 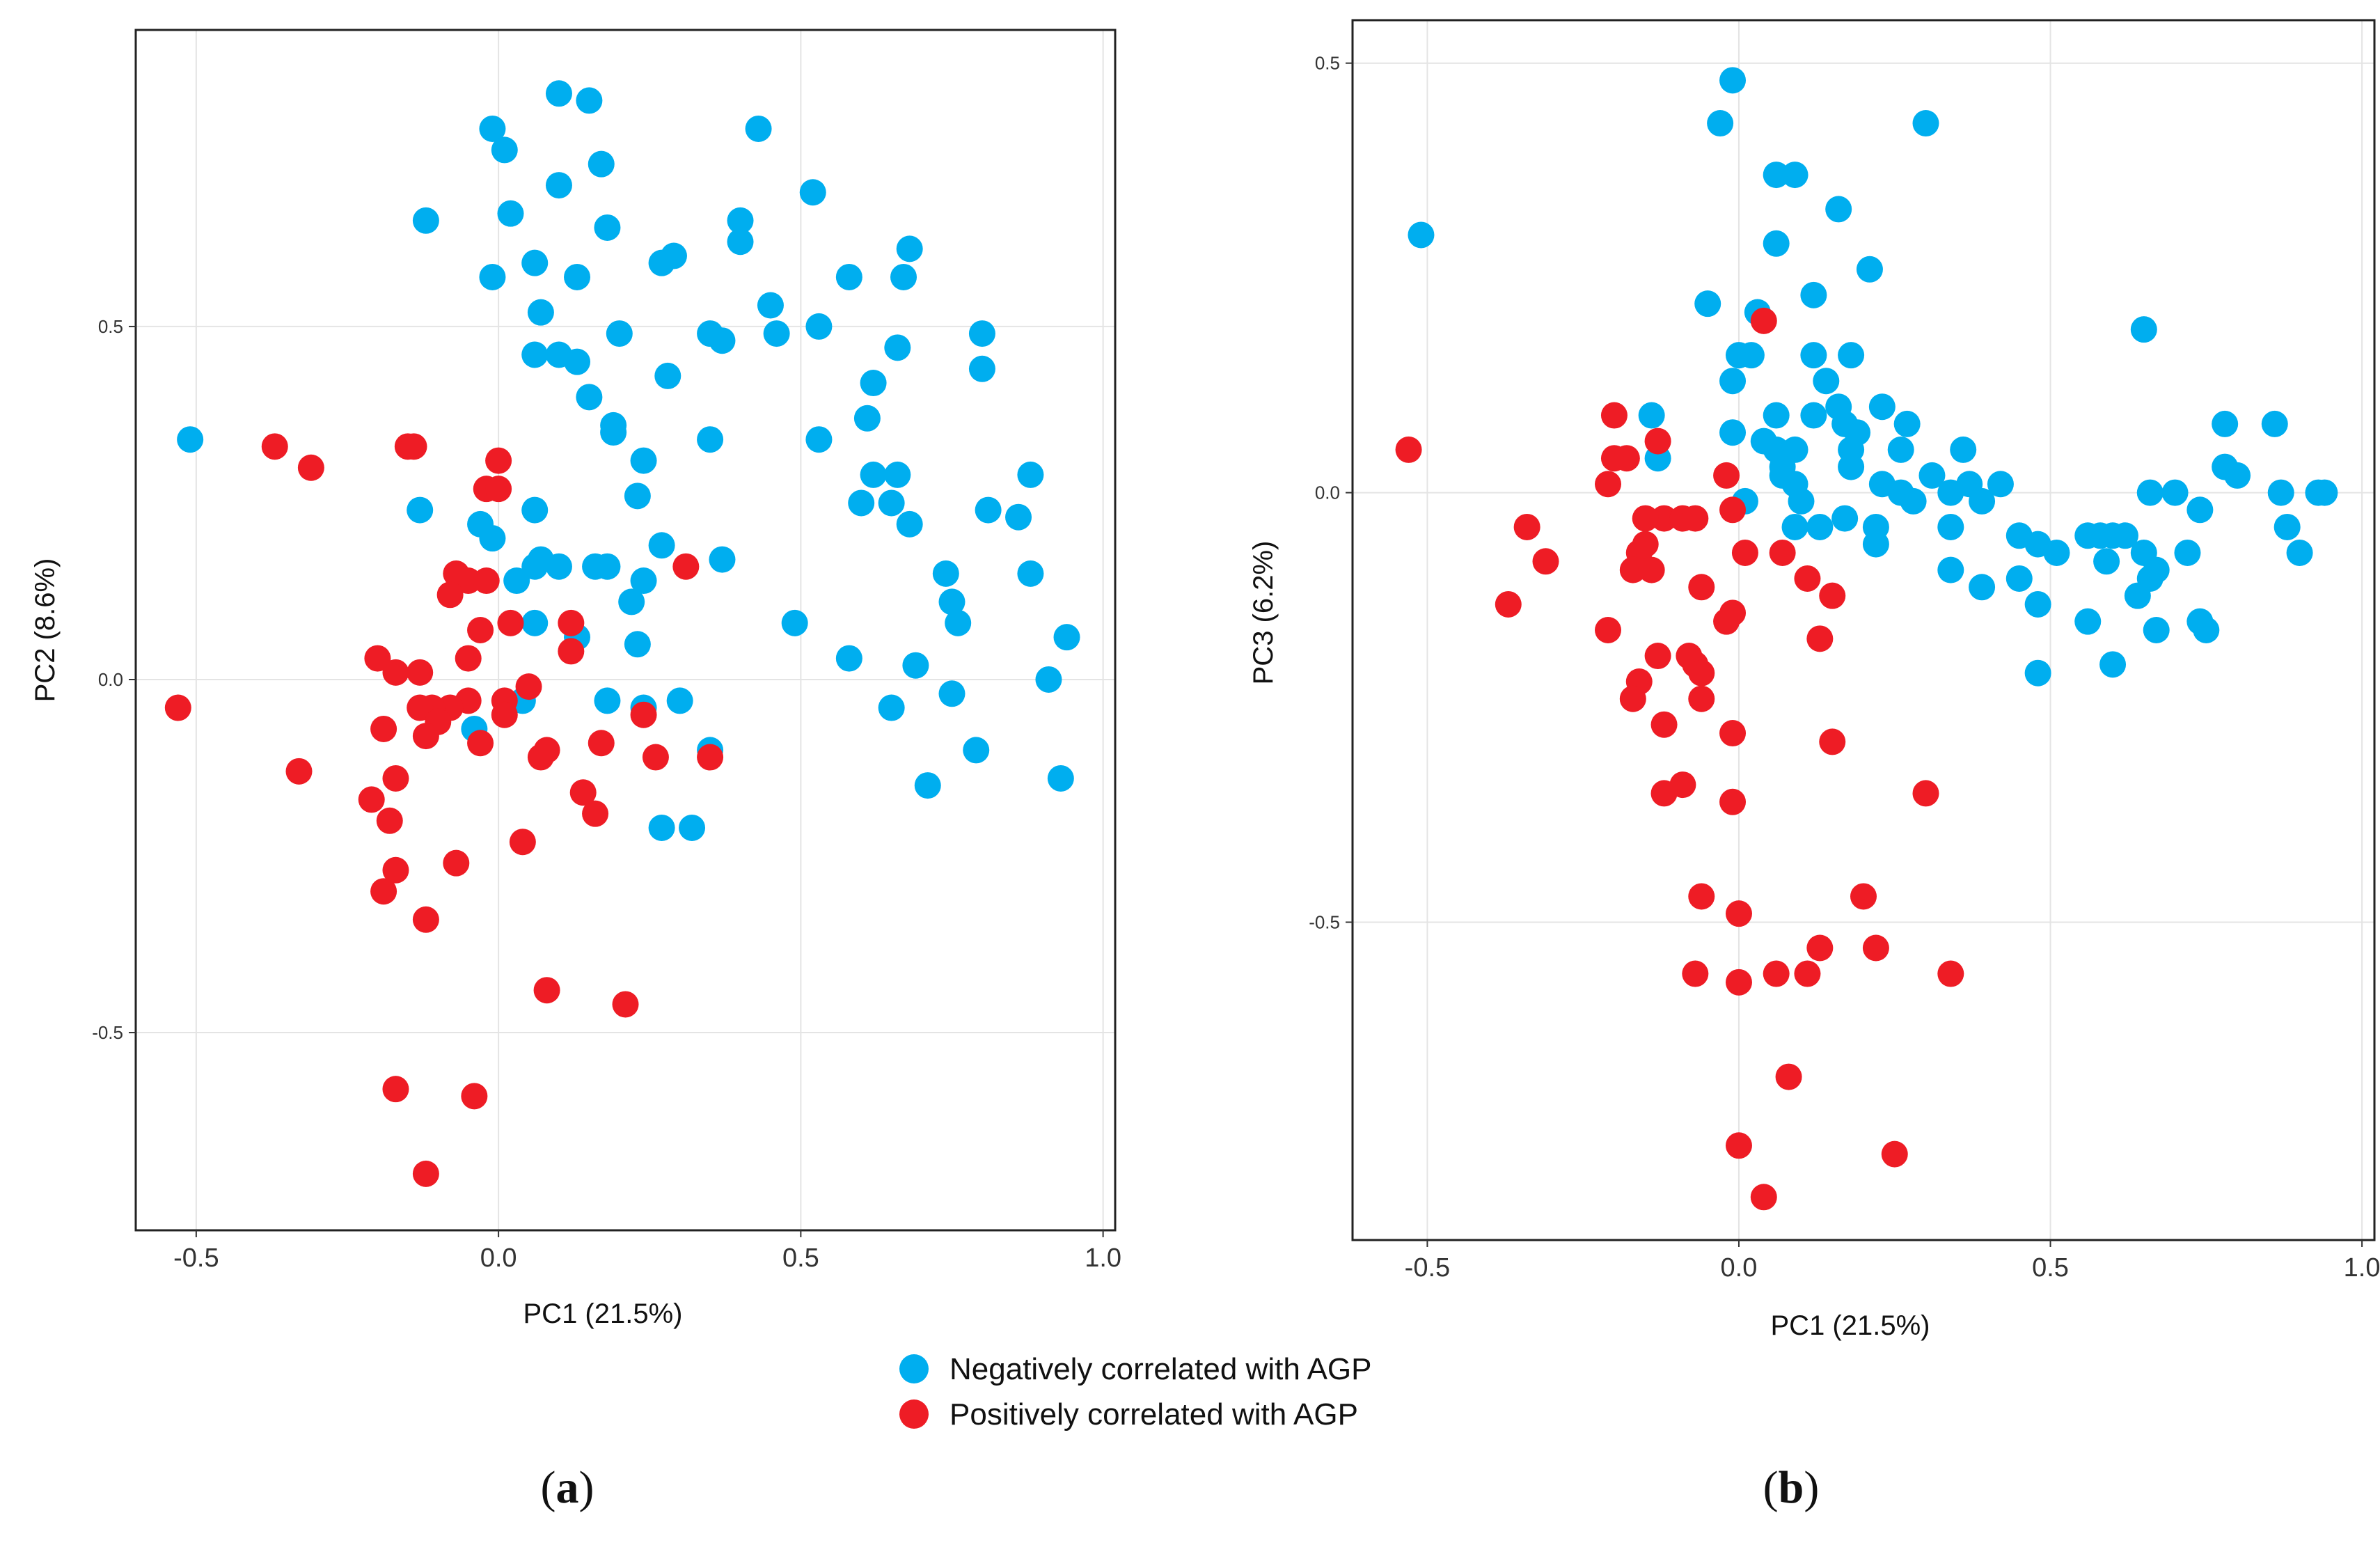 I want to click on panel-a-y-tick-label: 0.0, so click(x=111, y=679).